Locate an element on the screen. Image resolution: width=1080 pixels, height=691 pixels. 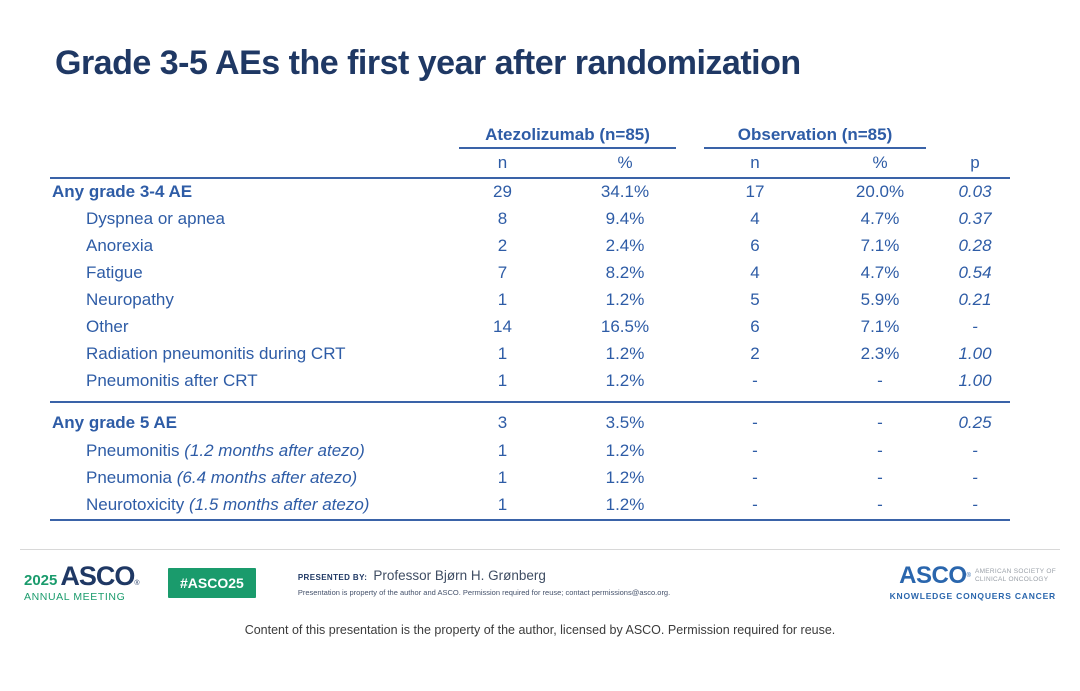
table-row: Other 14 16.5% 6 7.1% - is located at coordinates (530, 327).